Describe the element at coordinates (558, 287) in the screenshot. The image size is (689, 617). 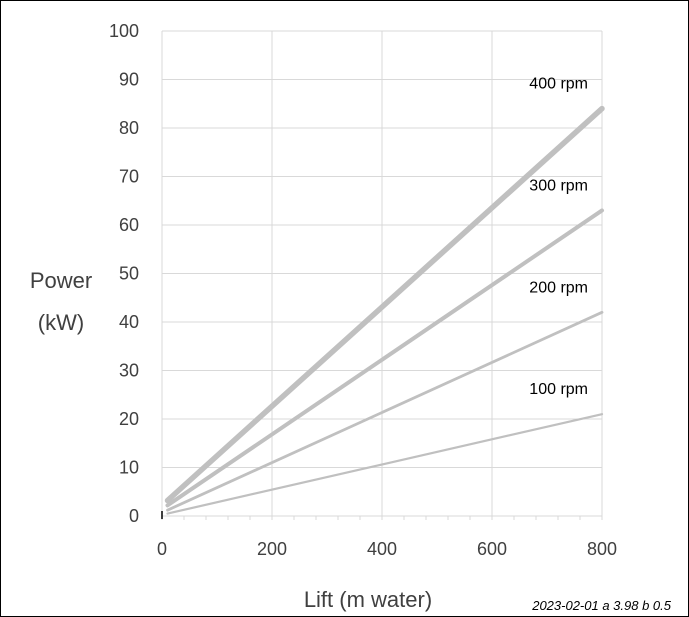
I see `series-label: 200 rpm` at that location.